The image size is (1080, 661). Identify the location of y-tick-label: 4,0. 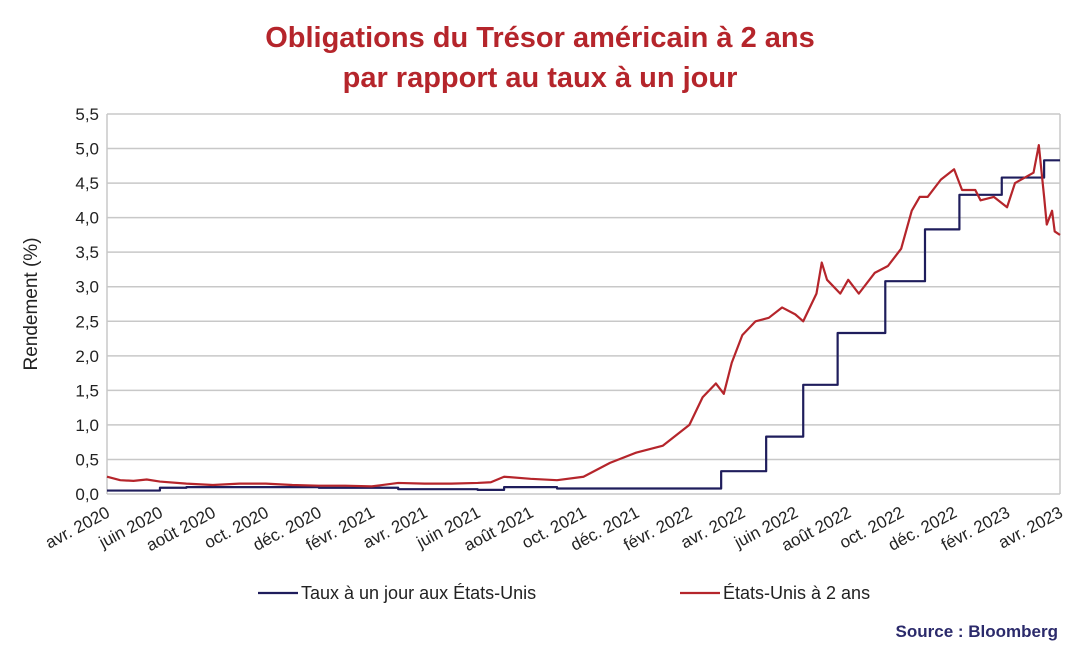
(87, 218).